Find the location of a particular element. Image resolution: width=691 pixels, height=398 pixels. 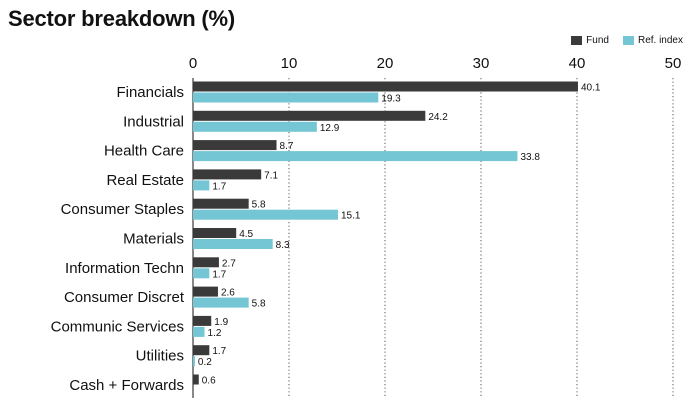

chart-legend: Fund Ref. index is located at coordinates (627, 40).